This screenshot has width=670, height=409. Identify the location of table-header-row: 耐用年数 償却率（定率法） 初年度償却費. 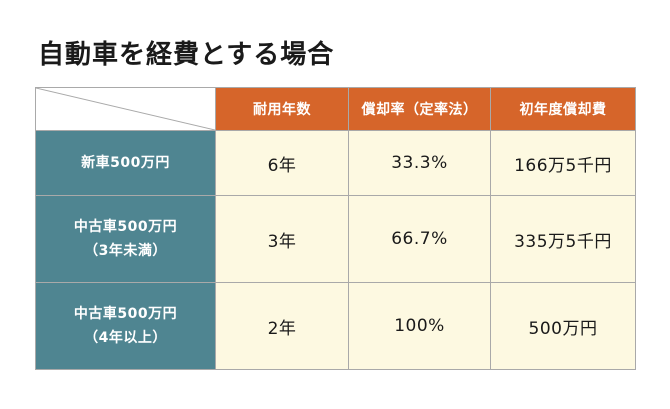
(335, 109).